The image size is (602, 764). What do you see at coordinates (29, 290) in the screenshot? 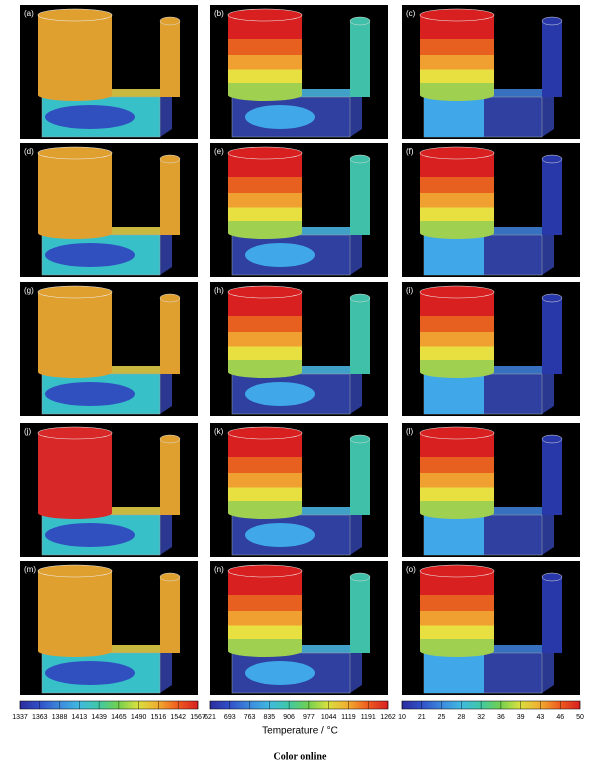
I see `panel-label: (g)` at bounding box center [29, 290].